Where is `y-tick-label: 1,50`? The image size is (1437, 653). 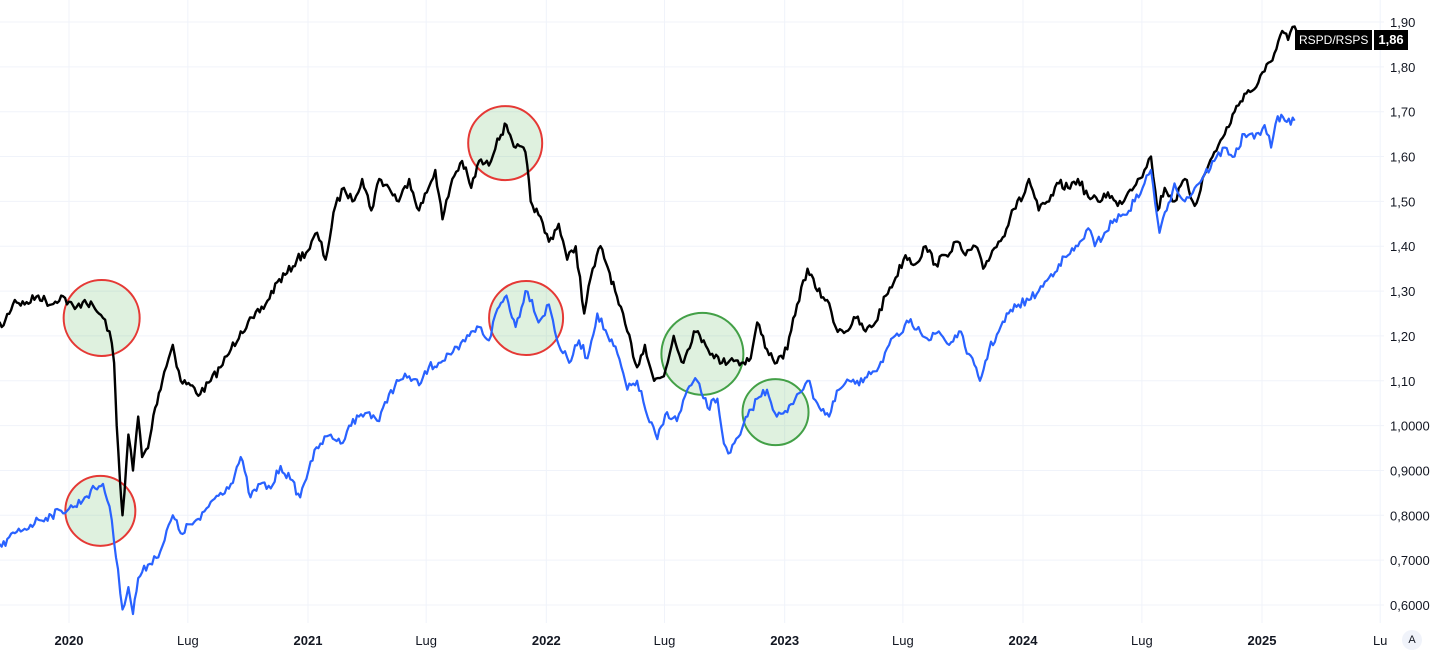
y-tick-label: 1,50 is located at coordinates (1402, 201).